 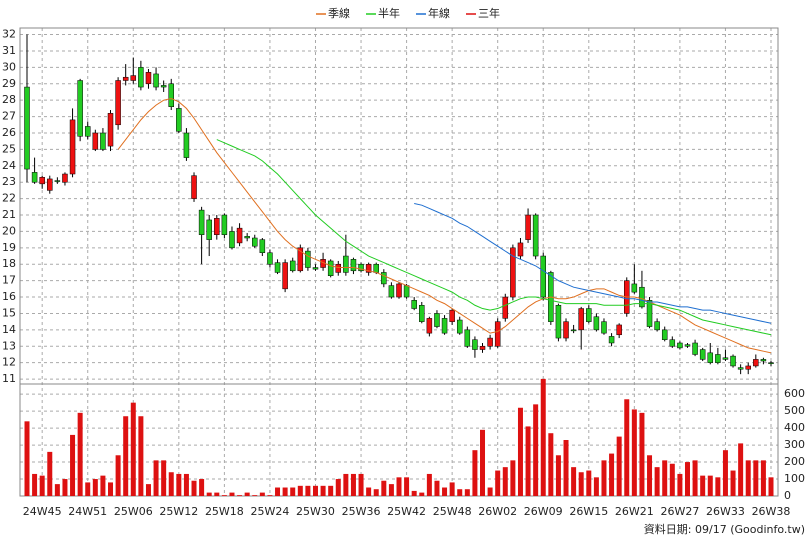 I want to click on y-tick-label: 16, so click(x=9, y=296).